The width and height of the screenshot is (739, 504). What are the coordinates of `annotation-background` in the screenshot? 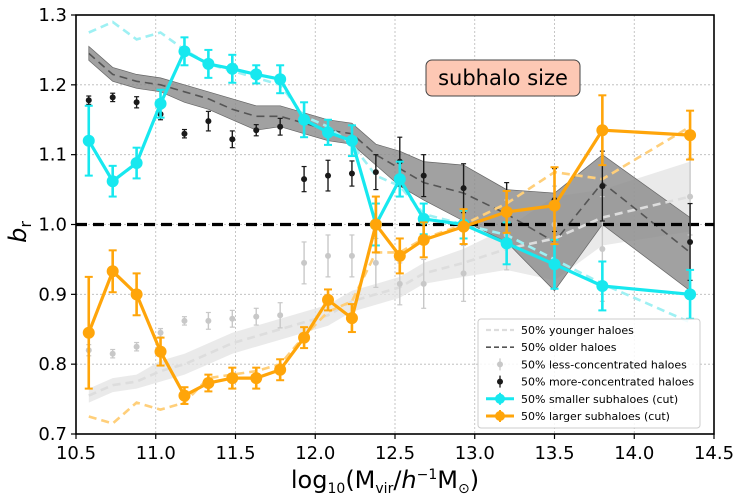 It's located at (503, 78).